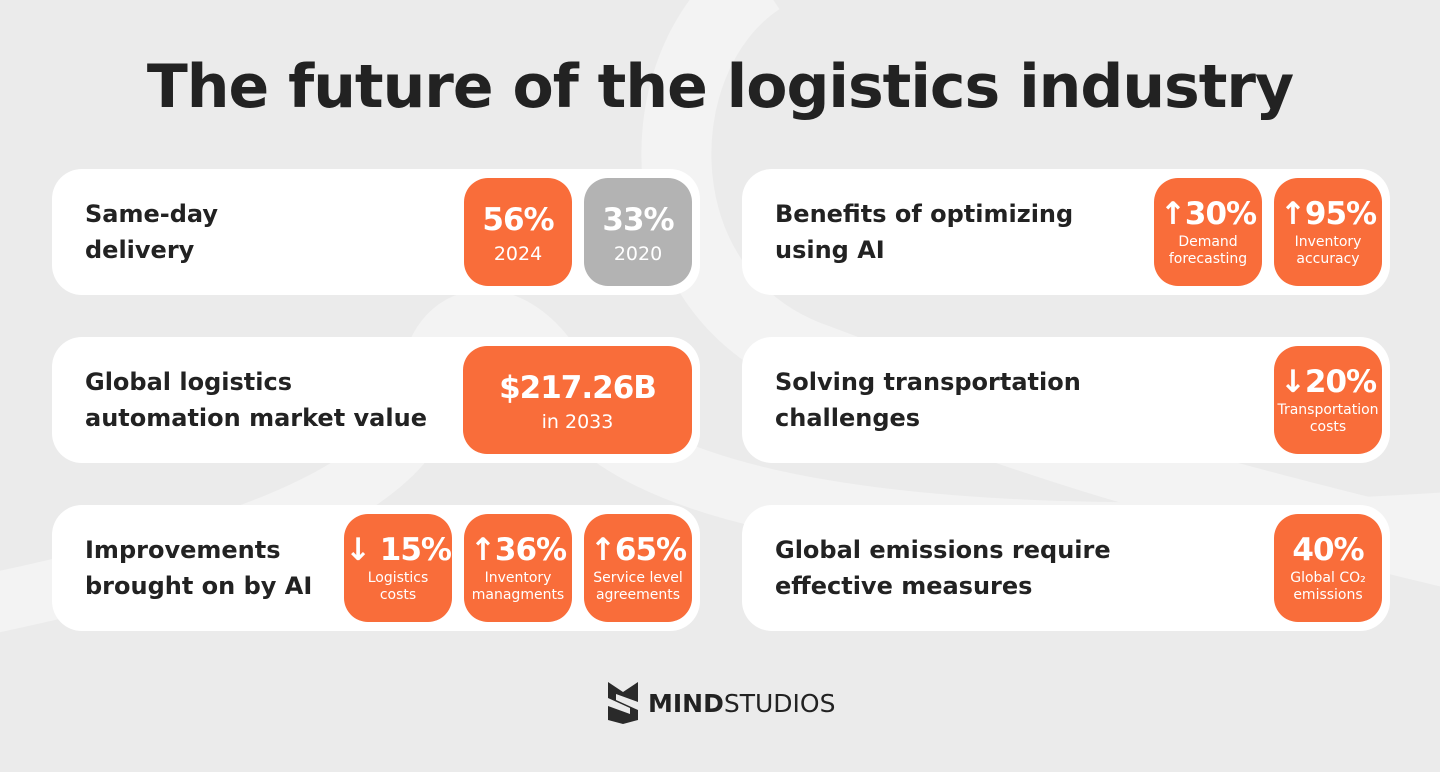  I want to click on badge-caption: Demand forecasting, so click(1208, 250).